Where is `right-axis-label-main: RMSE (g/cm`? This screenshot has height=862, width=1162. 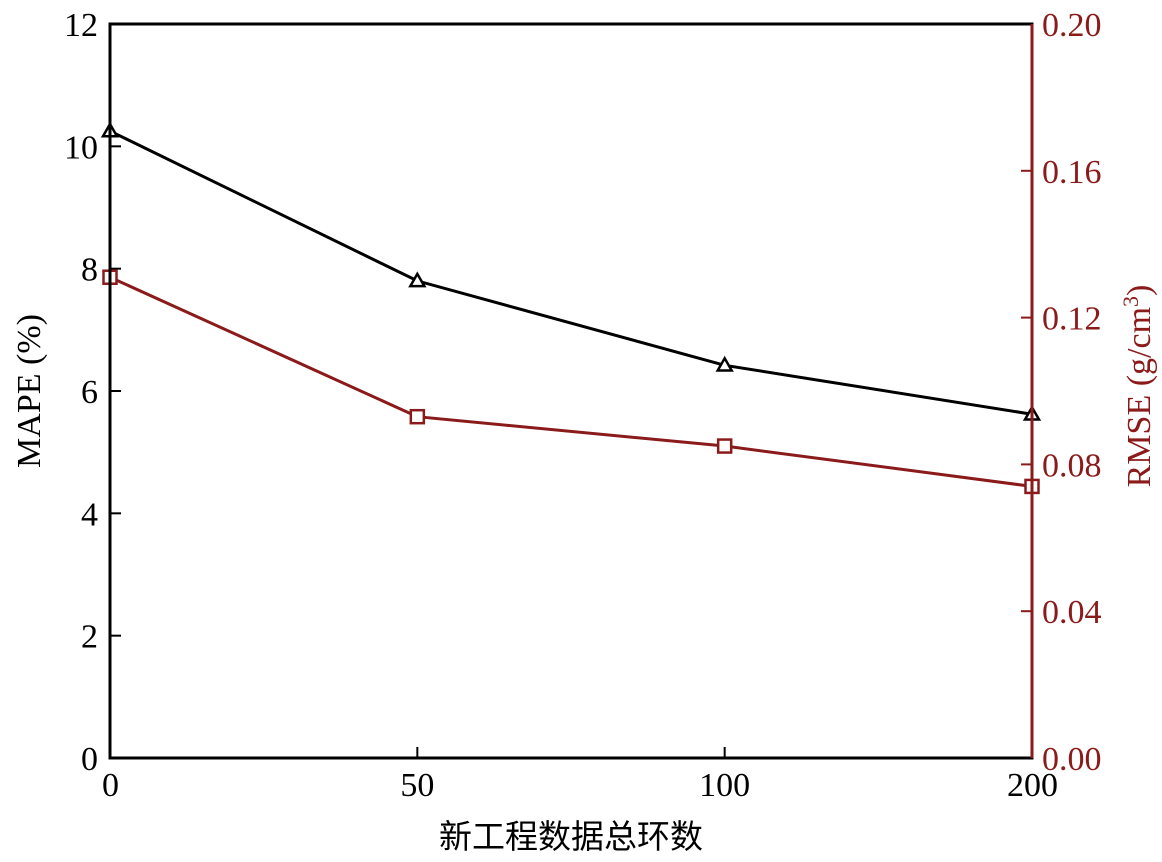 right-axis-label-main: RMSE (g/cm is located at coordinates (1139, 397).